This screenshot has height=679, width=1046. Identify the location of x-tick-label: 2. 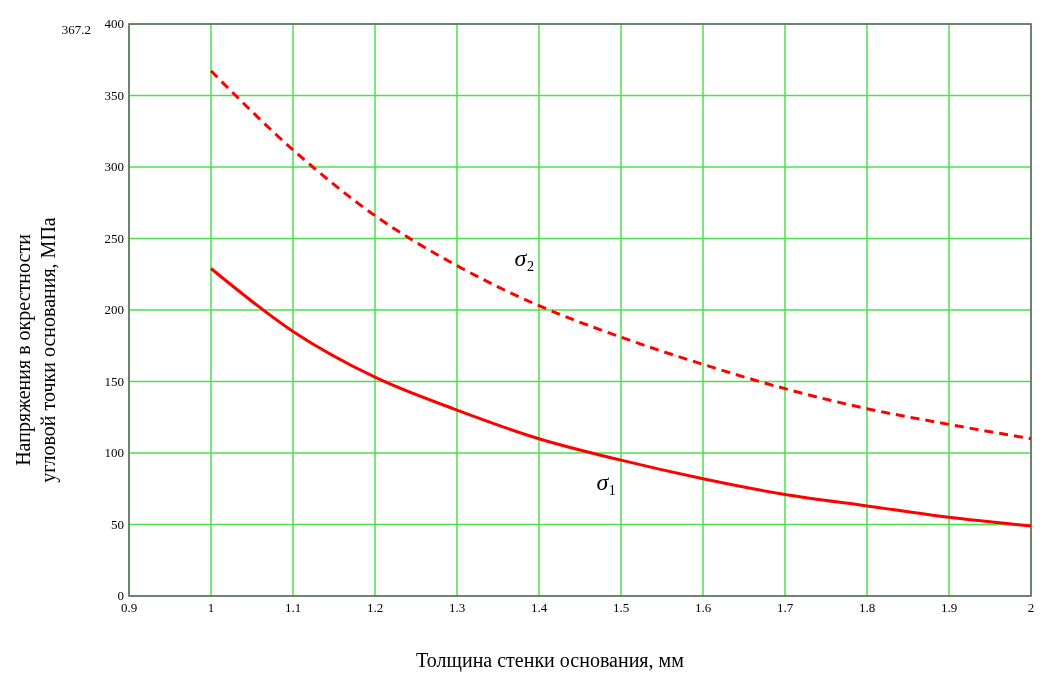
(1031, 607).